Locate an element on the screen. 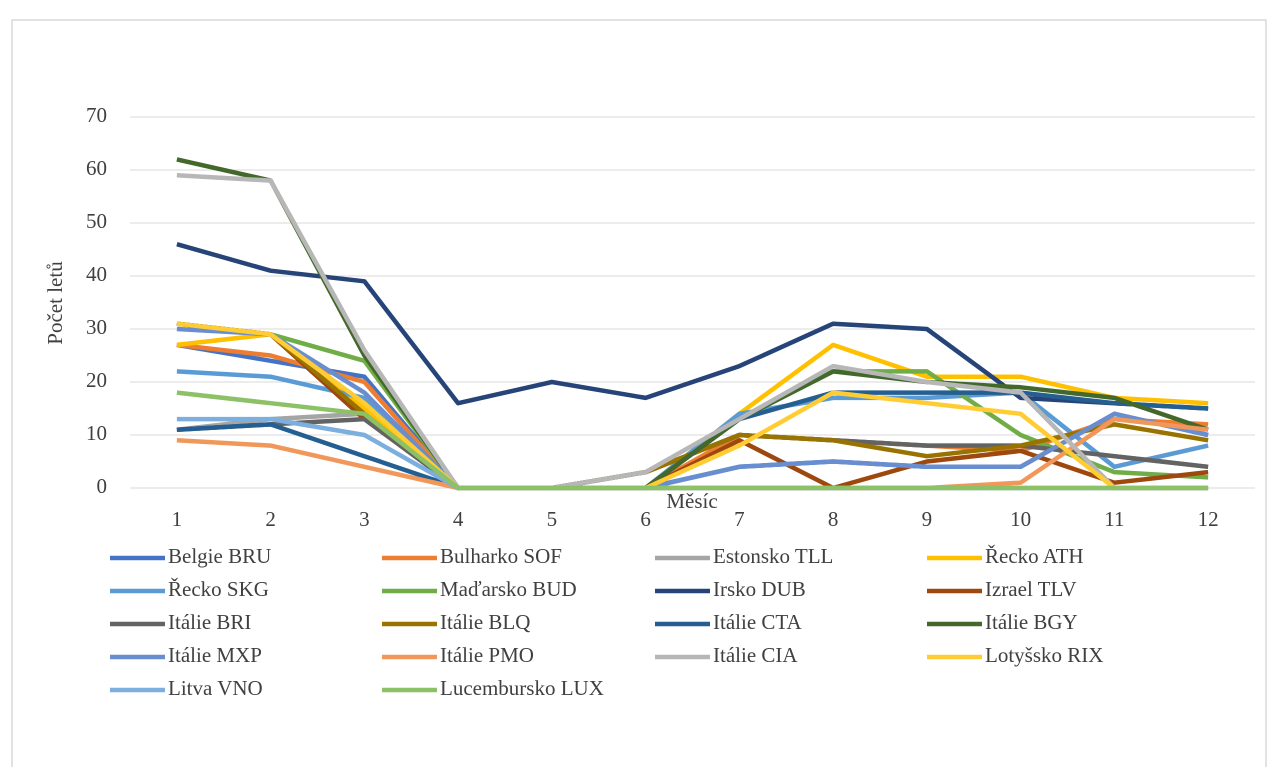  x-tick-label: 6 is located at coordinates (645, 519).